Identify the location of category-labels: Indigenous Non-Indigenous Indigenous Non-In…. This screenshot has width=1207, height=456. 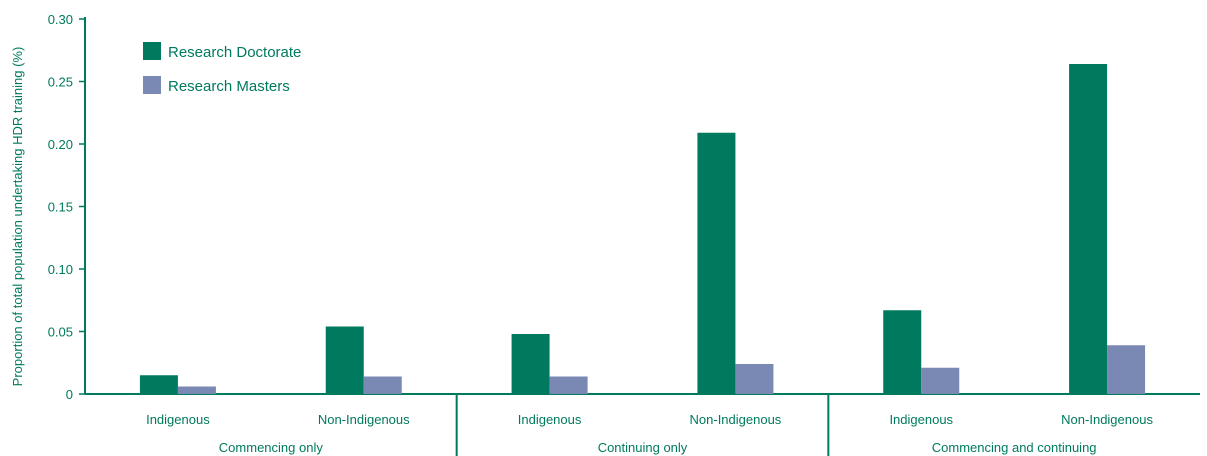
(649, 419).